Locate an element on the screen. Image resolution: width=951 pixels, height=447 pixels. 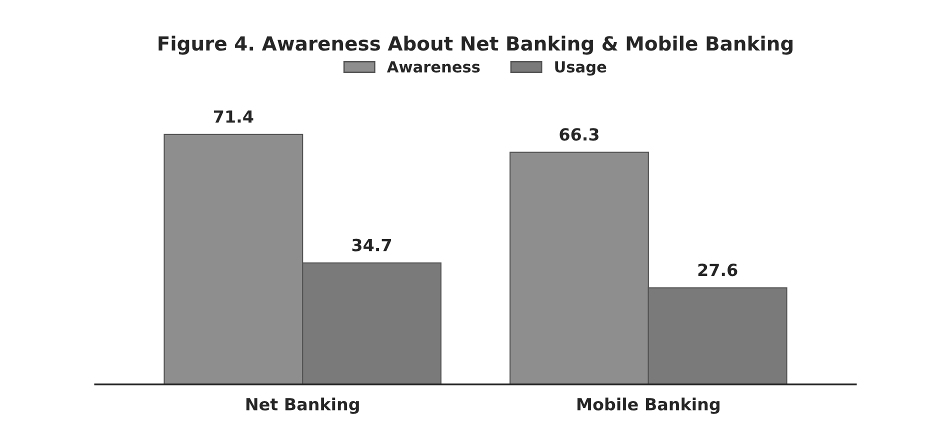
legend-label: Usage is located at coordinates (580, 68).